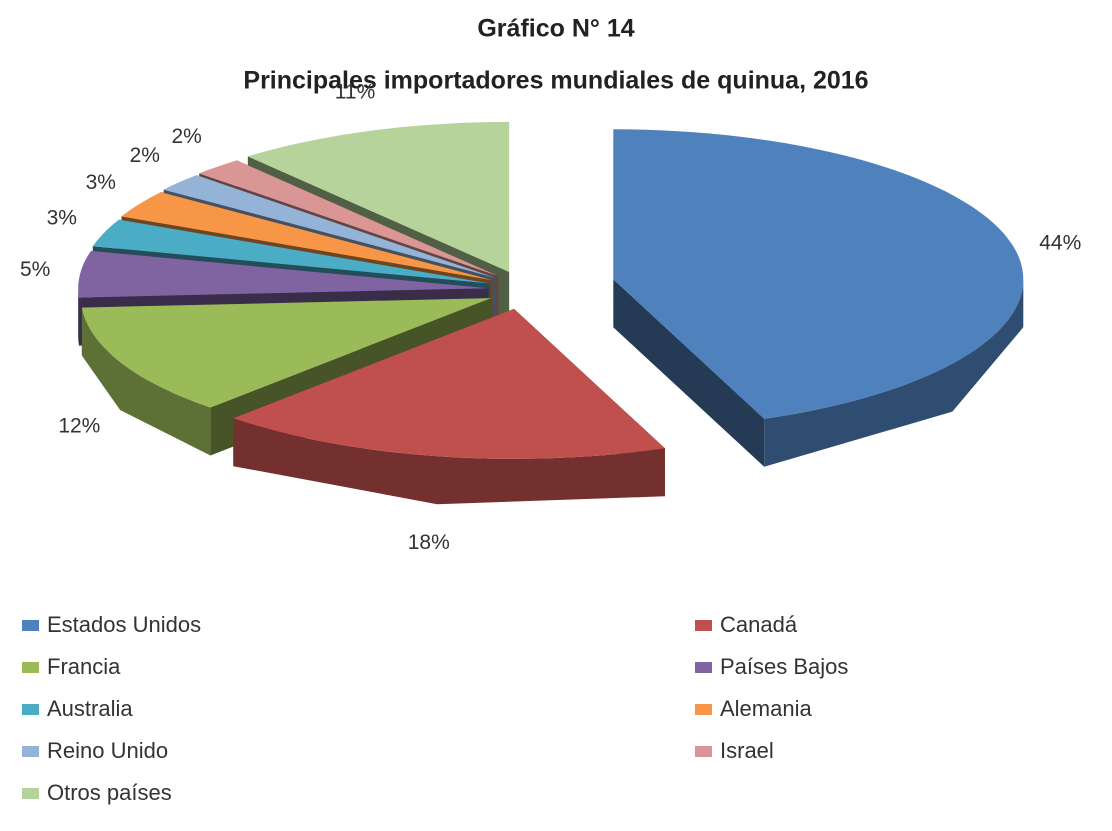 The image size is (1112, 831). What do you see at coordinates (109, 792) in the screenshot?
I see `legend-label: Otros países` at bounding box center [109, 792].